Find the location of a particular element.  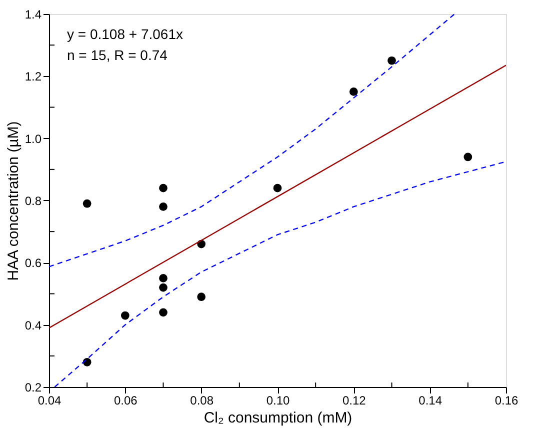

x-tick-label: 0.06 is located at coordinates (126, 401).